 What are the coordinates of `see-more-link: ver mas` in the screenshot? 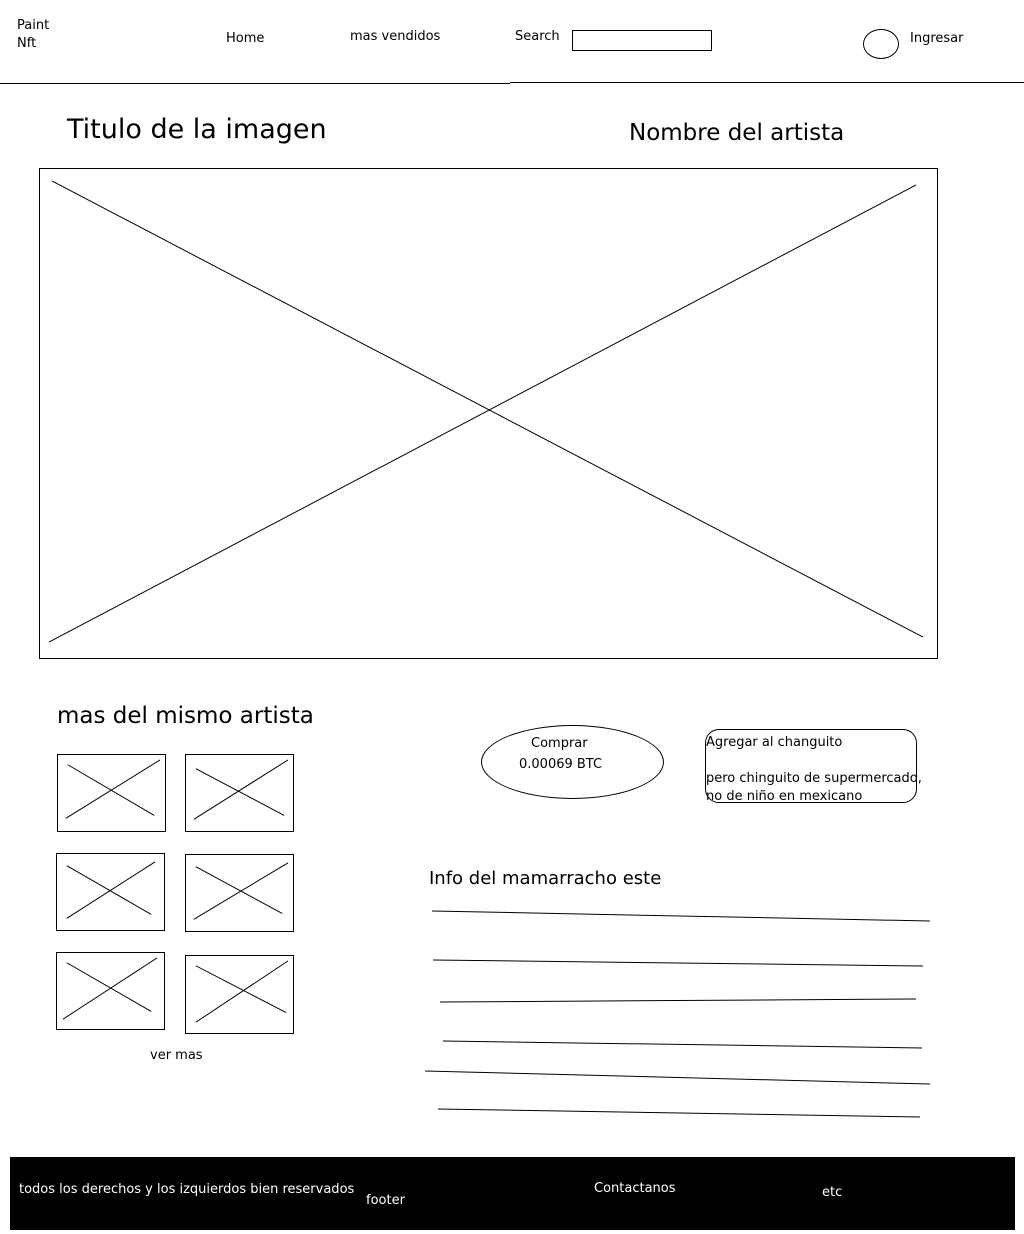 It's located at (176, 1055).